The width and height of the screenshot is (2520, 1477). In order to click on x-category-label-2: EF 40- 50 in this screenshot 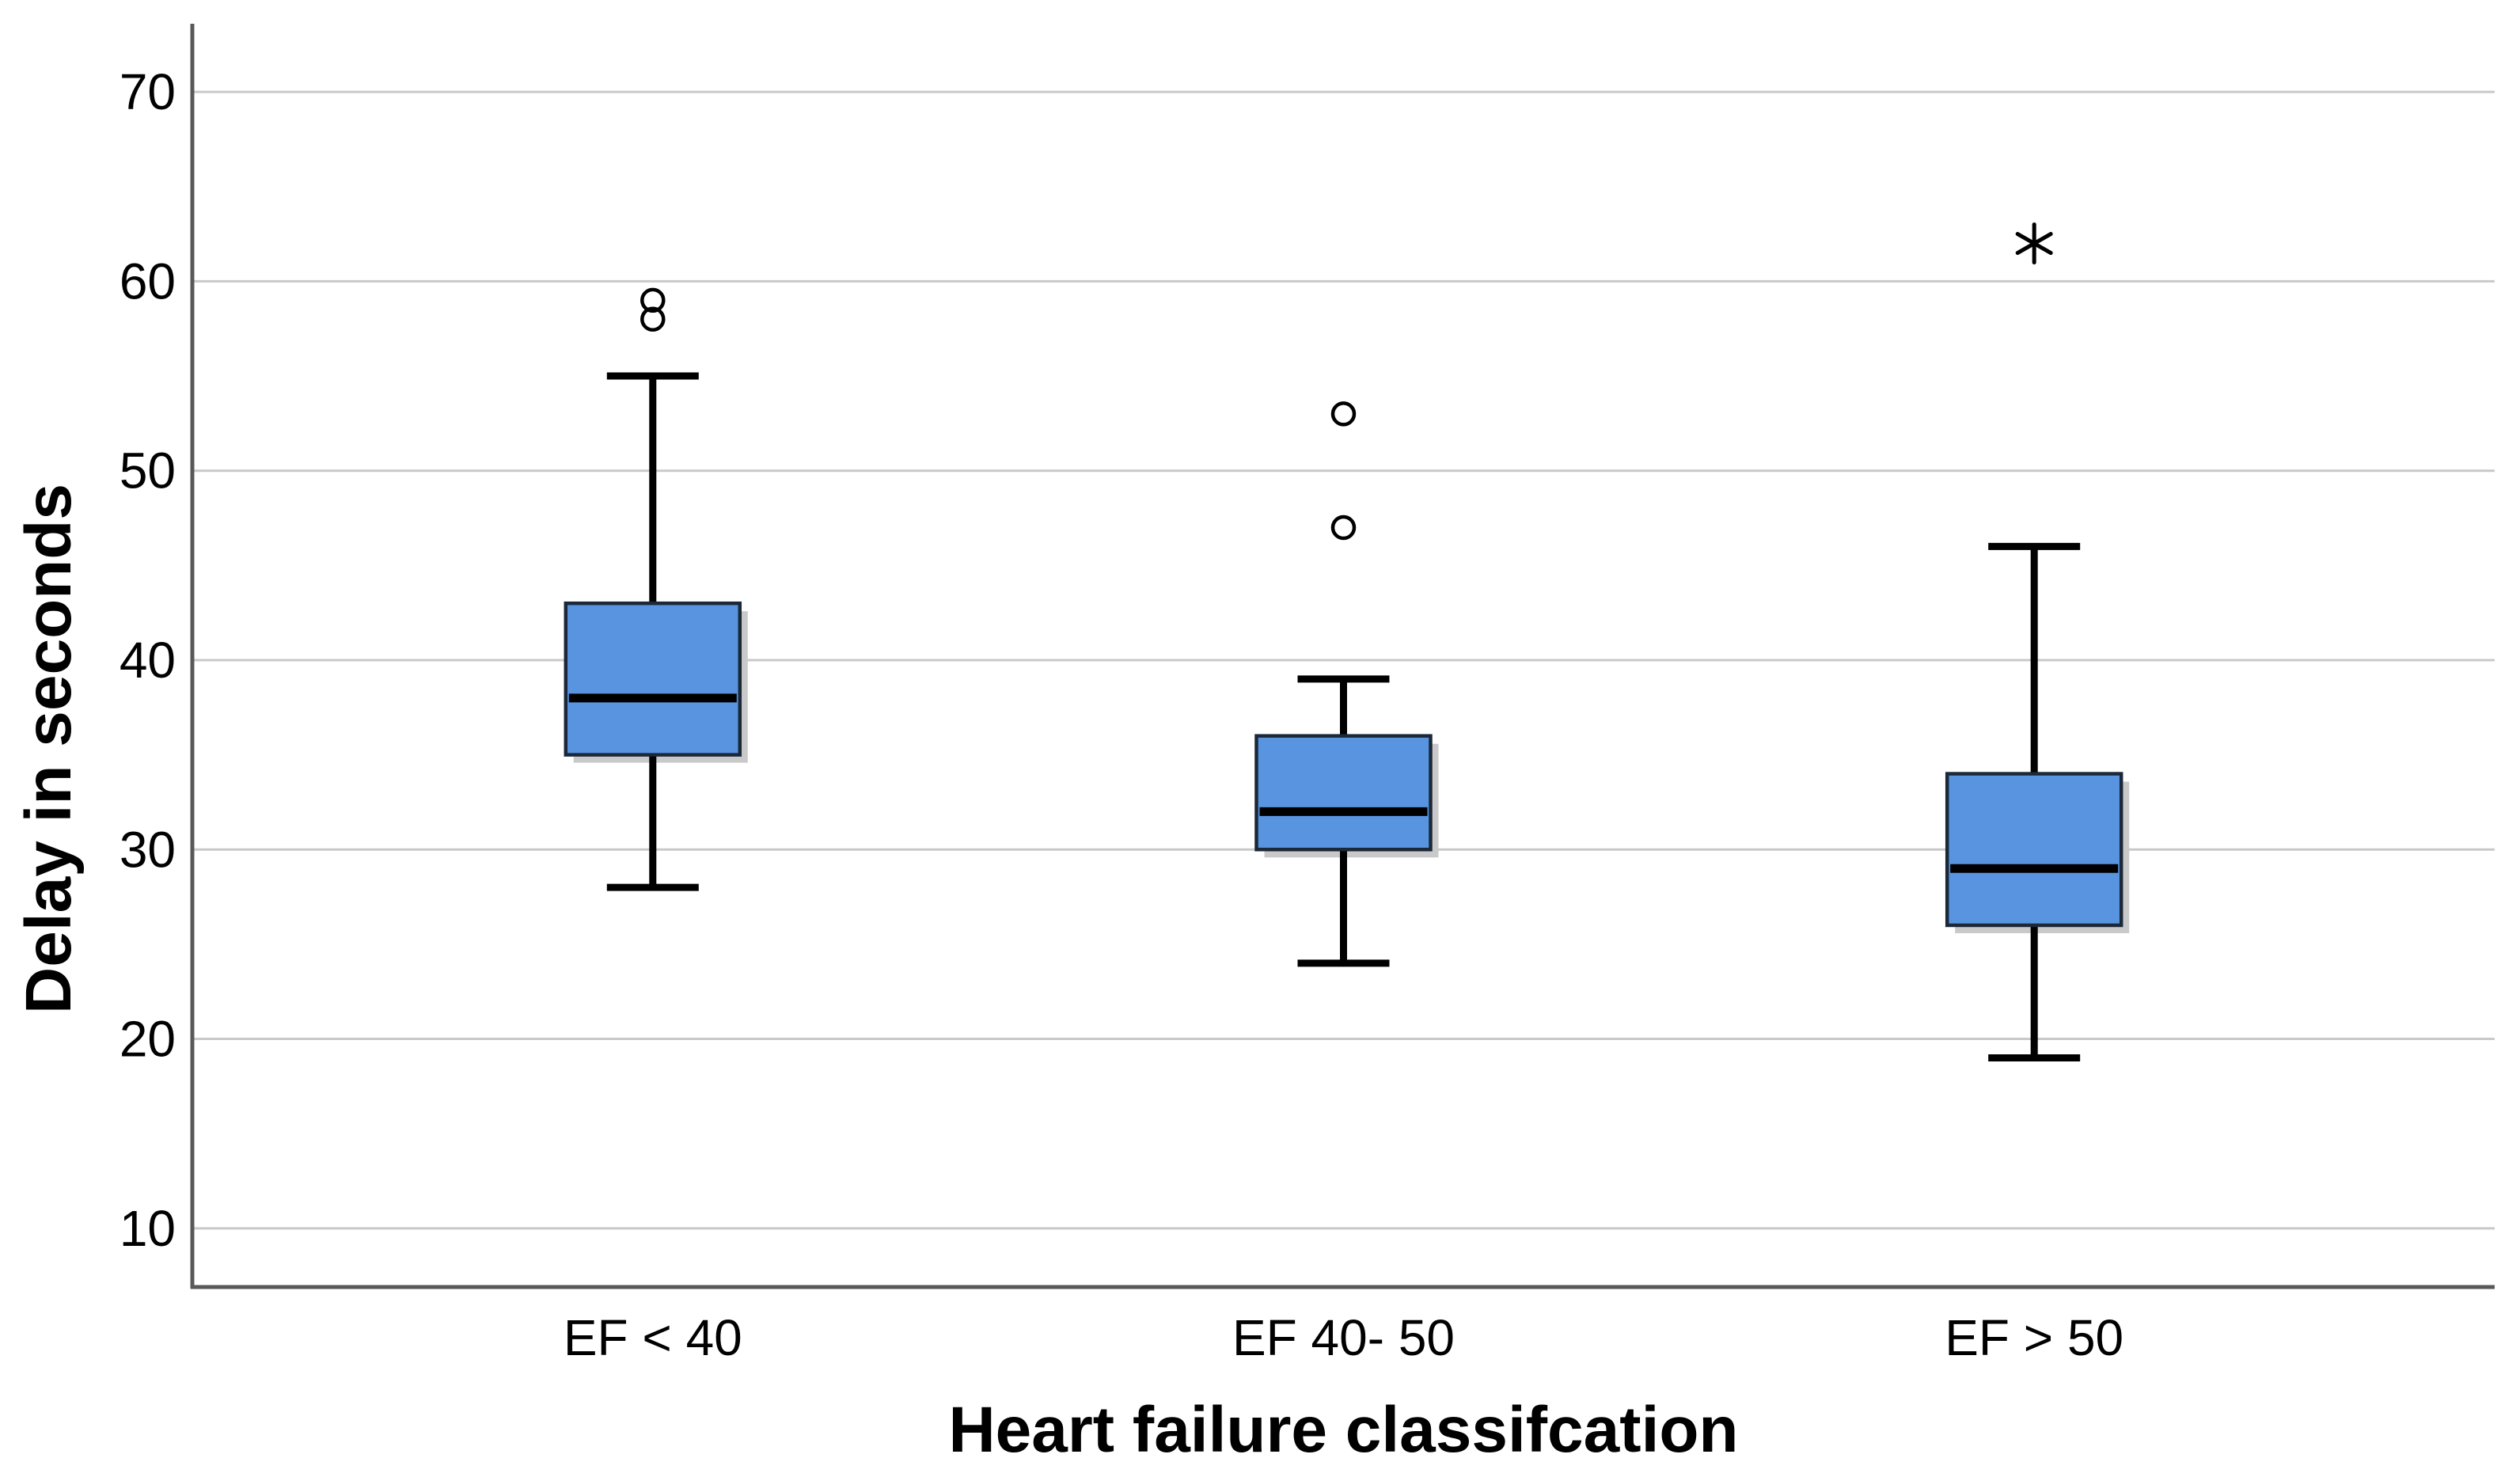, I will do `click(1343, 1337)`.